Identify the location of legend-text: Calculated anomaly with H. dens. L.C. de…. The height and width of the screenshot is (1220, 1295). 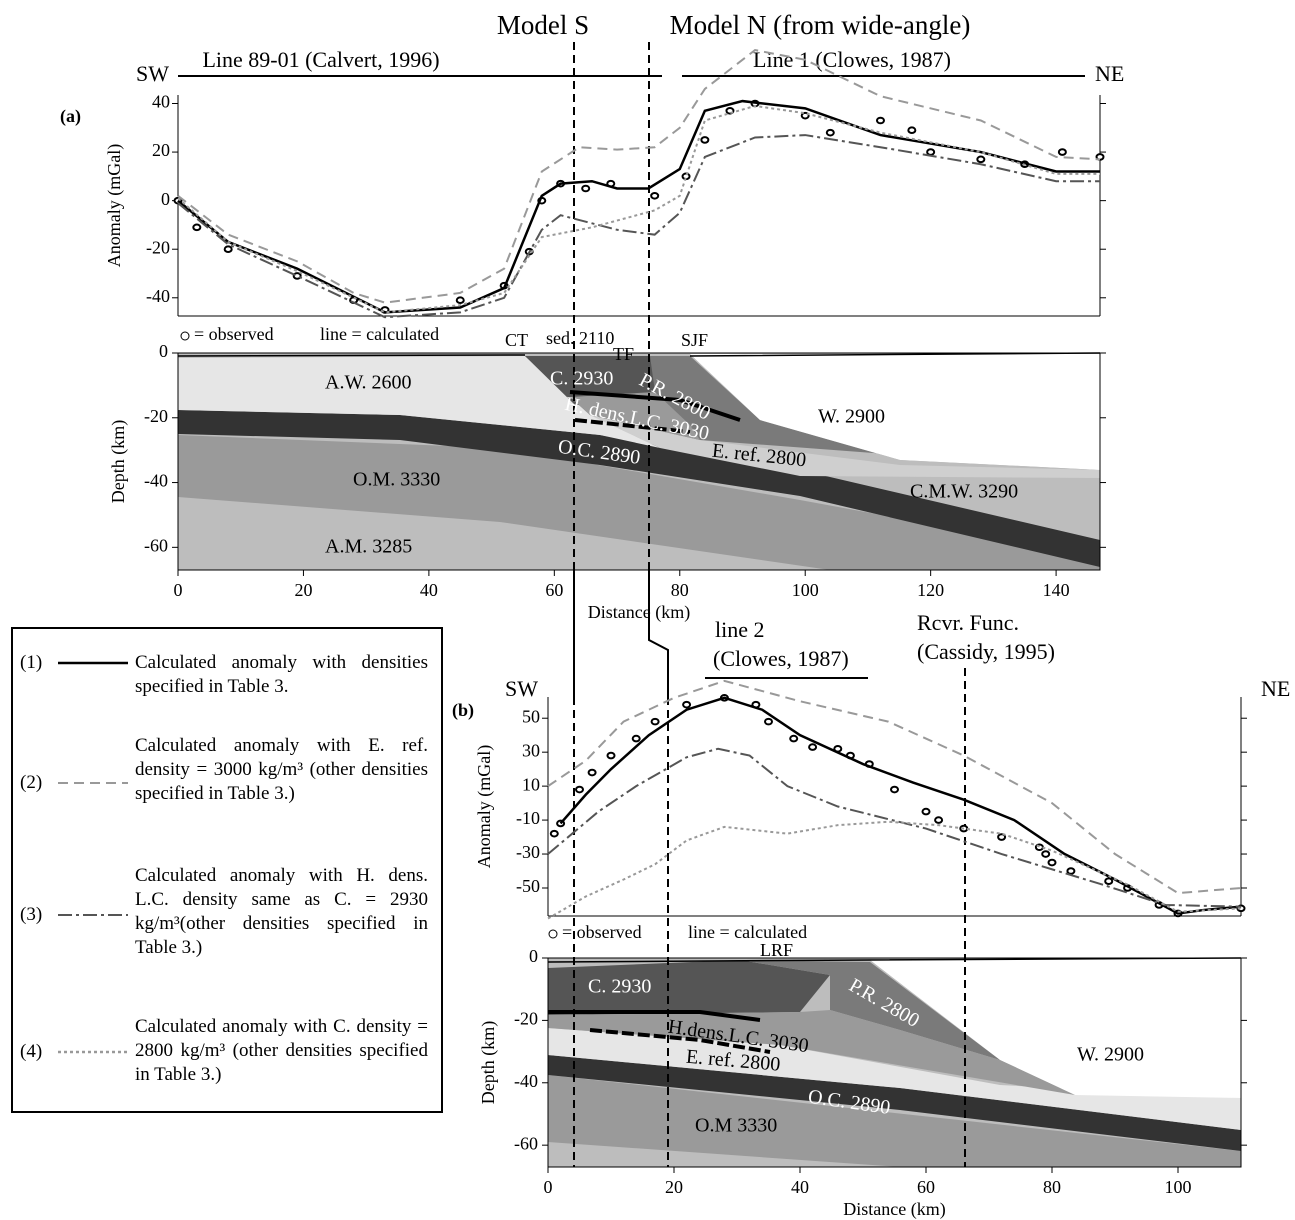
(281, 911).